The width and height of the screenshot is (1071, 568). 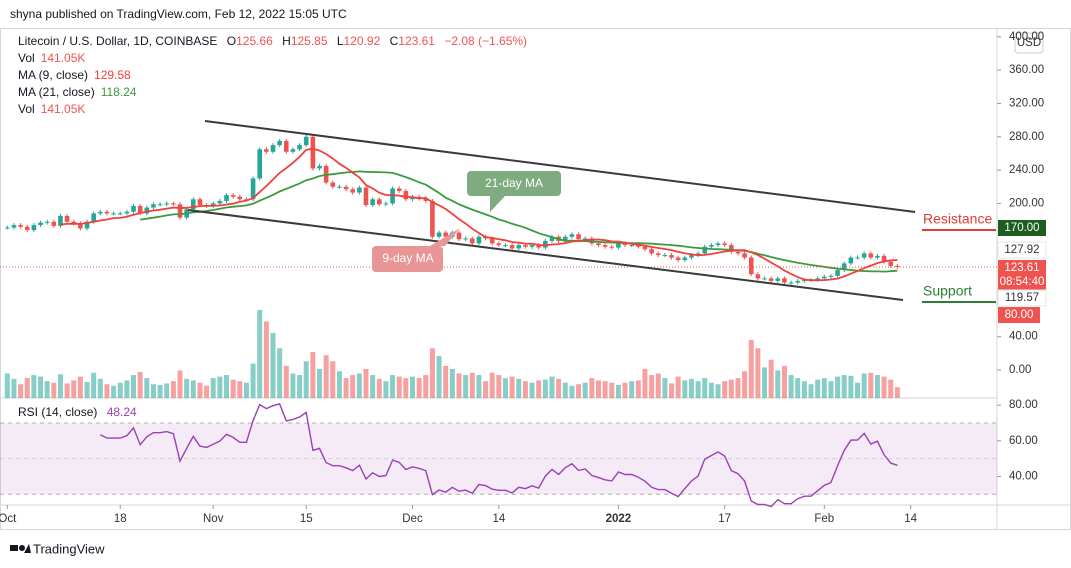 I want to click on resistance-price: 170.00, so click(x=1021, y=228).